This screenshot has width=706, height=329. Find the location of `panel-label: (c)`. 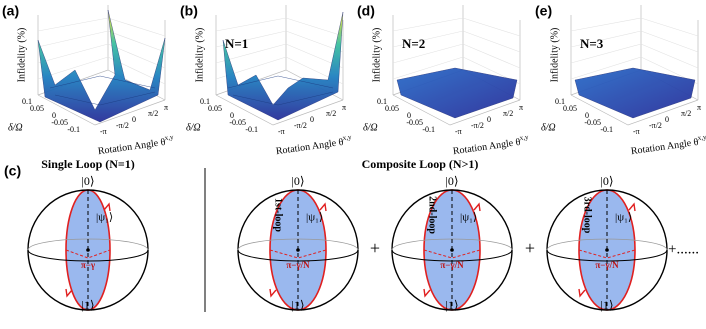

panel-label: (c) is located at coordinates (12, 171).